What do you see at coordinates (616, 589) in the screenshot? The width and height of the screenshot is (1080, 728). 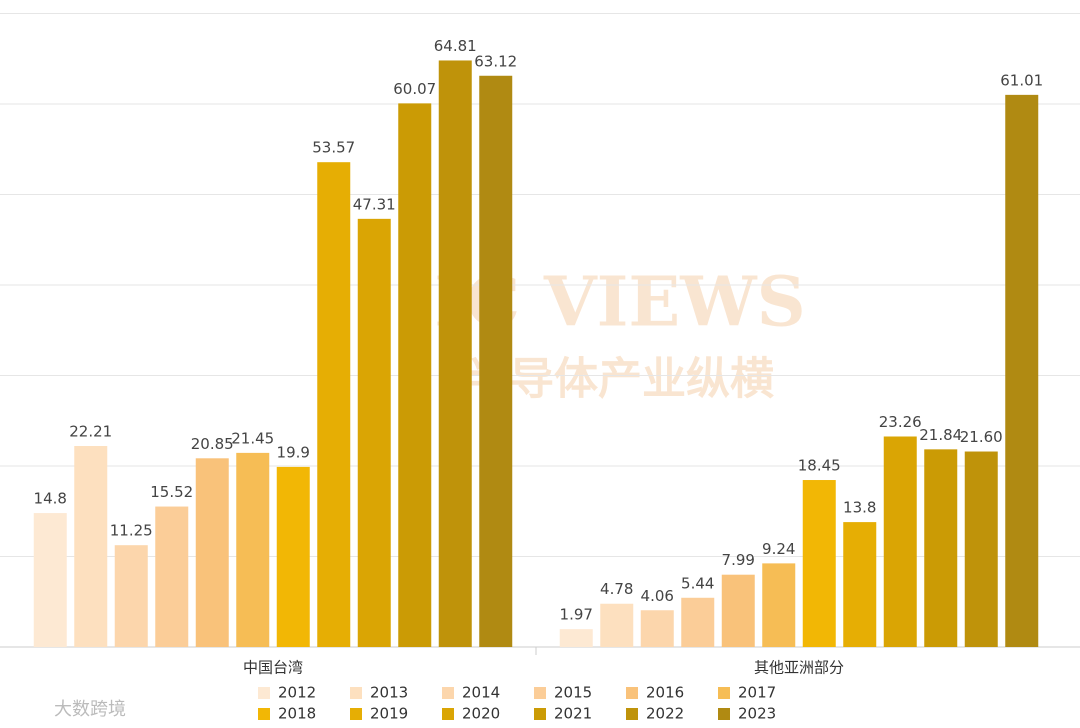 I see `value-label: 4.78` at bounding box center [616, 589].